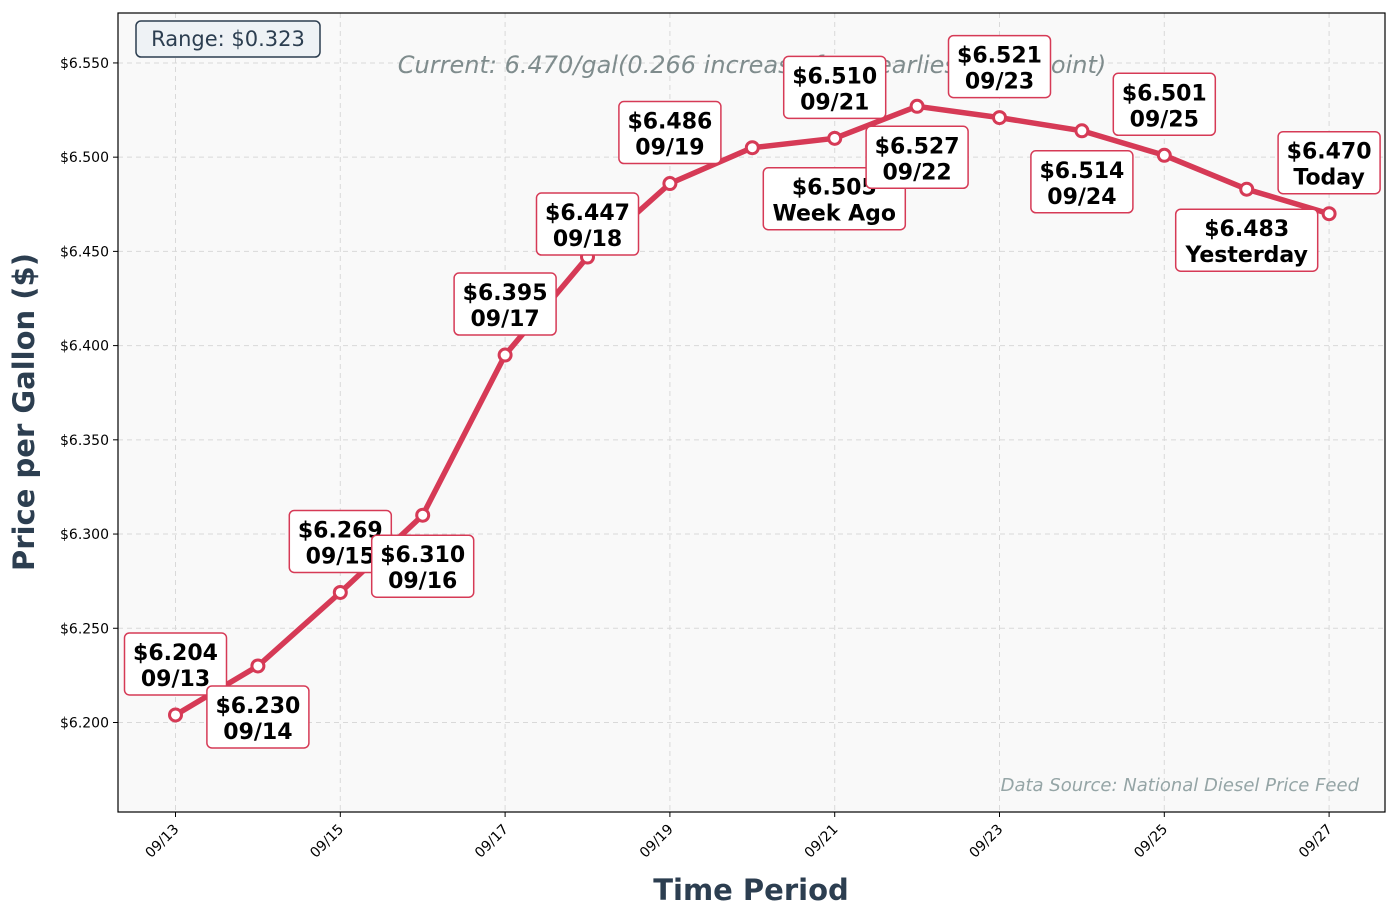  I want to click on data-label-price: $6.527, so click(917, 146).